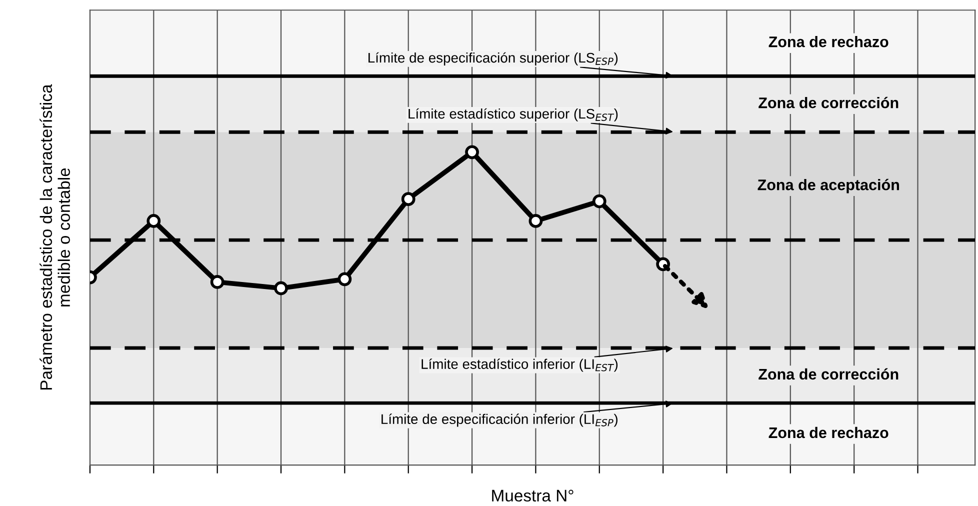 This screenshot has width=978, height=506. What do you see at coordinates (513, 115) in the screenshot?
I see `ref-line-label: Límite estadístico superior (LS$_{EST}$)` at bounding box center [513, 115].